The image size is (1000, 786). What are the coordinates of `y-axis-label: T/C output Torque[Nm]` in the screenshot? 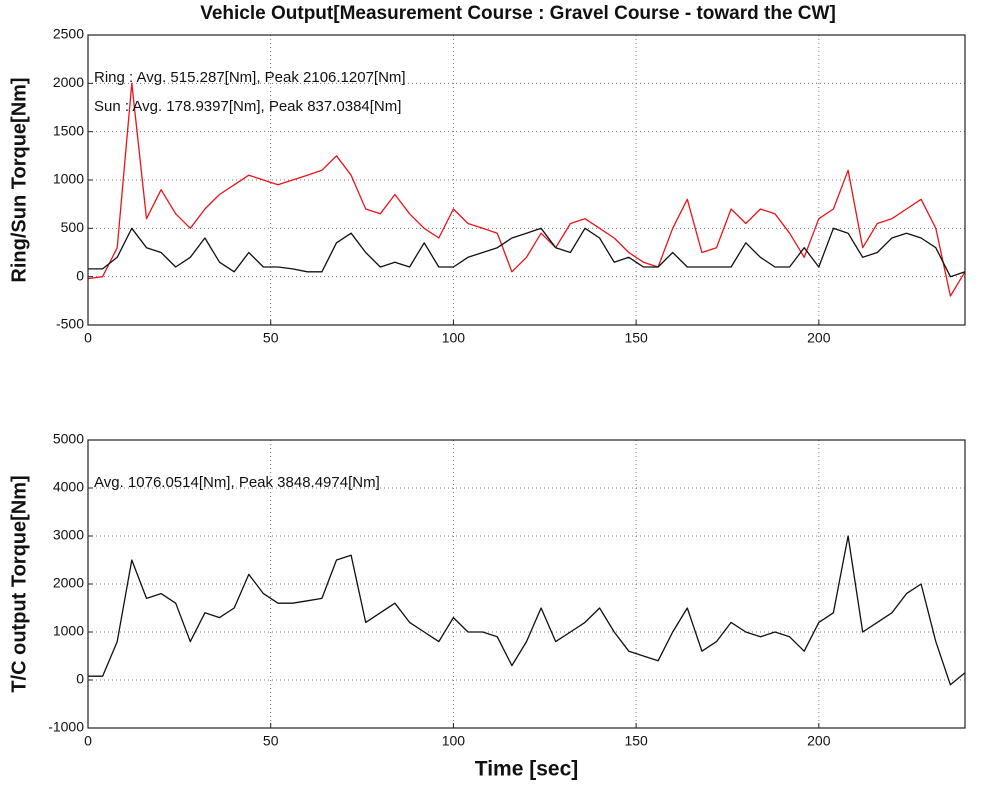 It's located at (19, 583).